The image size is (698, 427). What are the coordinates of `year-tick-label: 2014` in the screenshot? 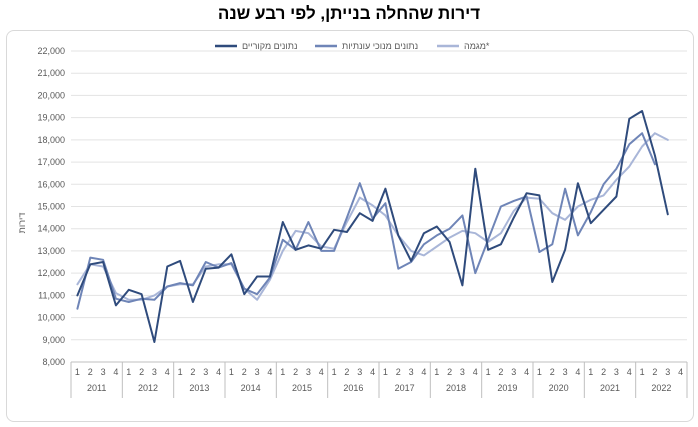 It's located at (251, 388).